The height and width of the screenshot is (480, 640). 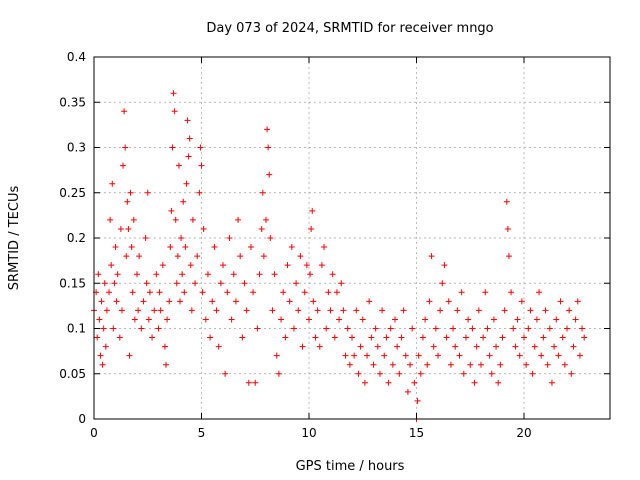 What do you see at coordinates (202, 433) in the screenshot?
I see `x-tick-label: 5` at bounding box center [202, 433].